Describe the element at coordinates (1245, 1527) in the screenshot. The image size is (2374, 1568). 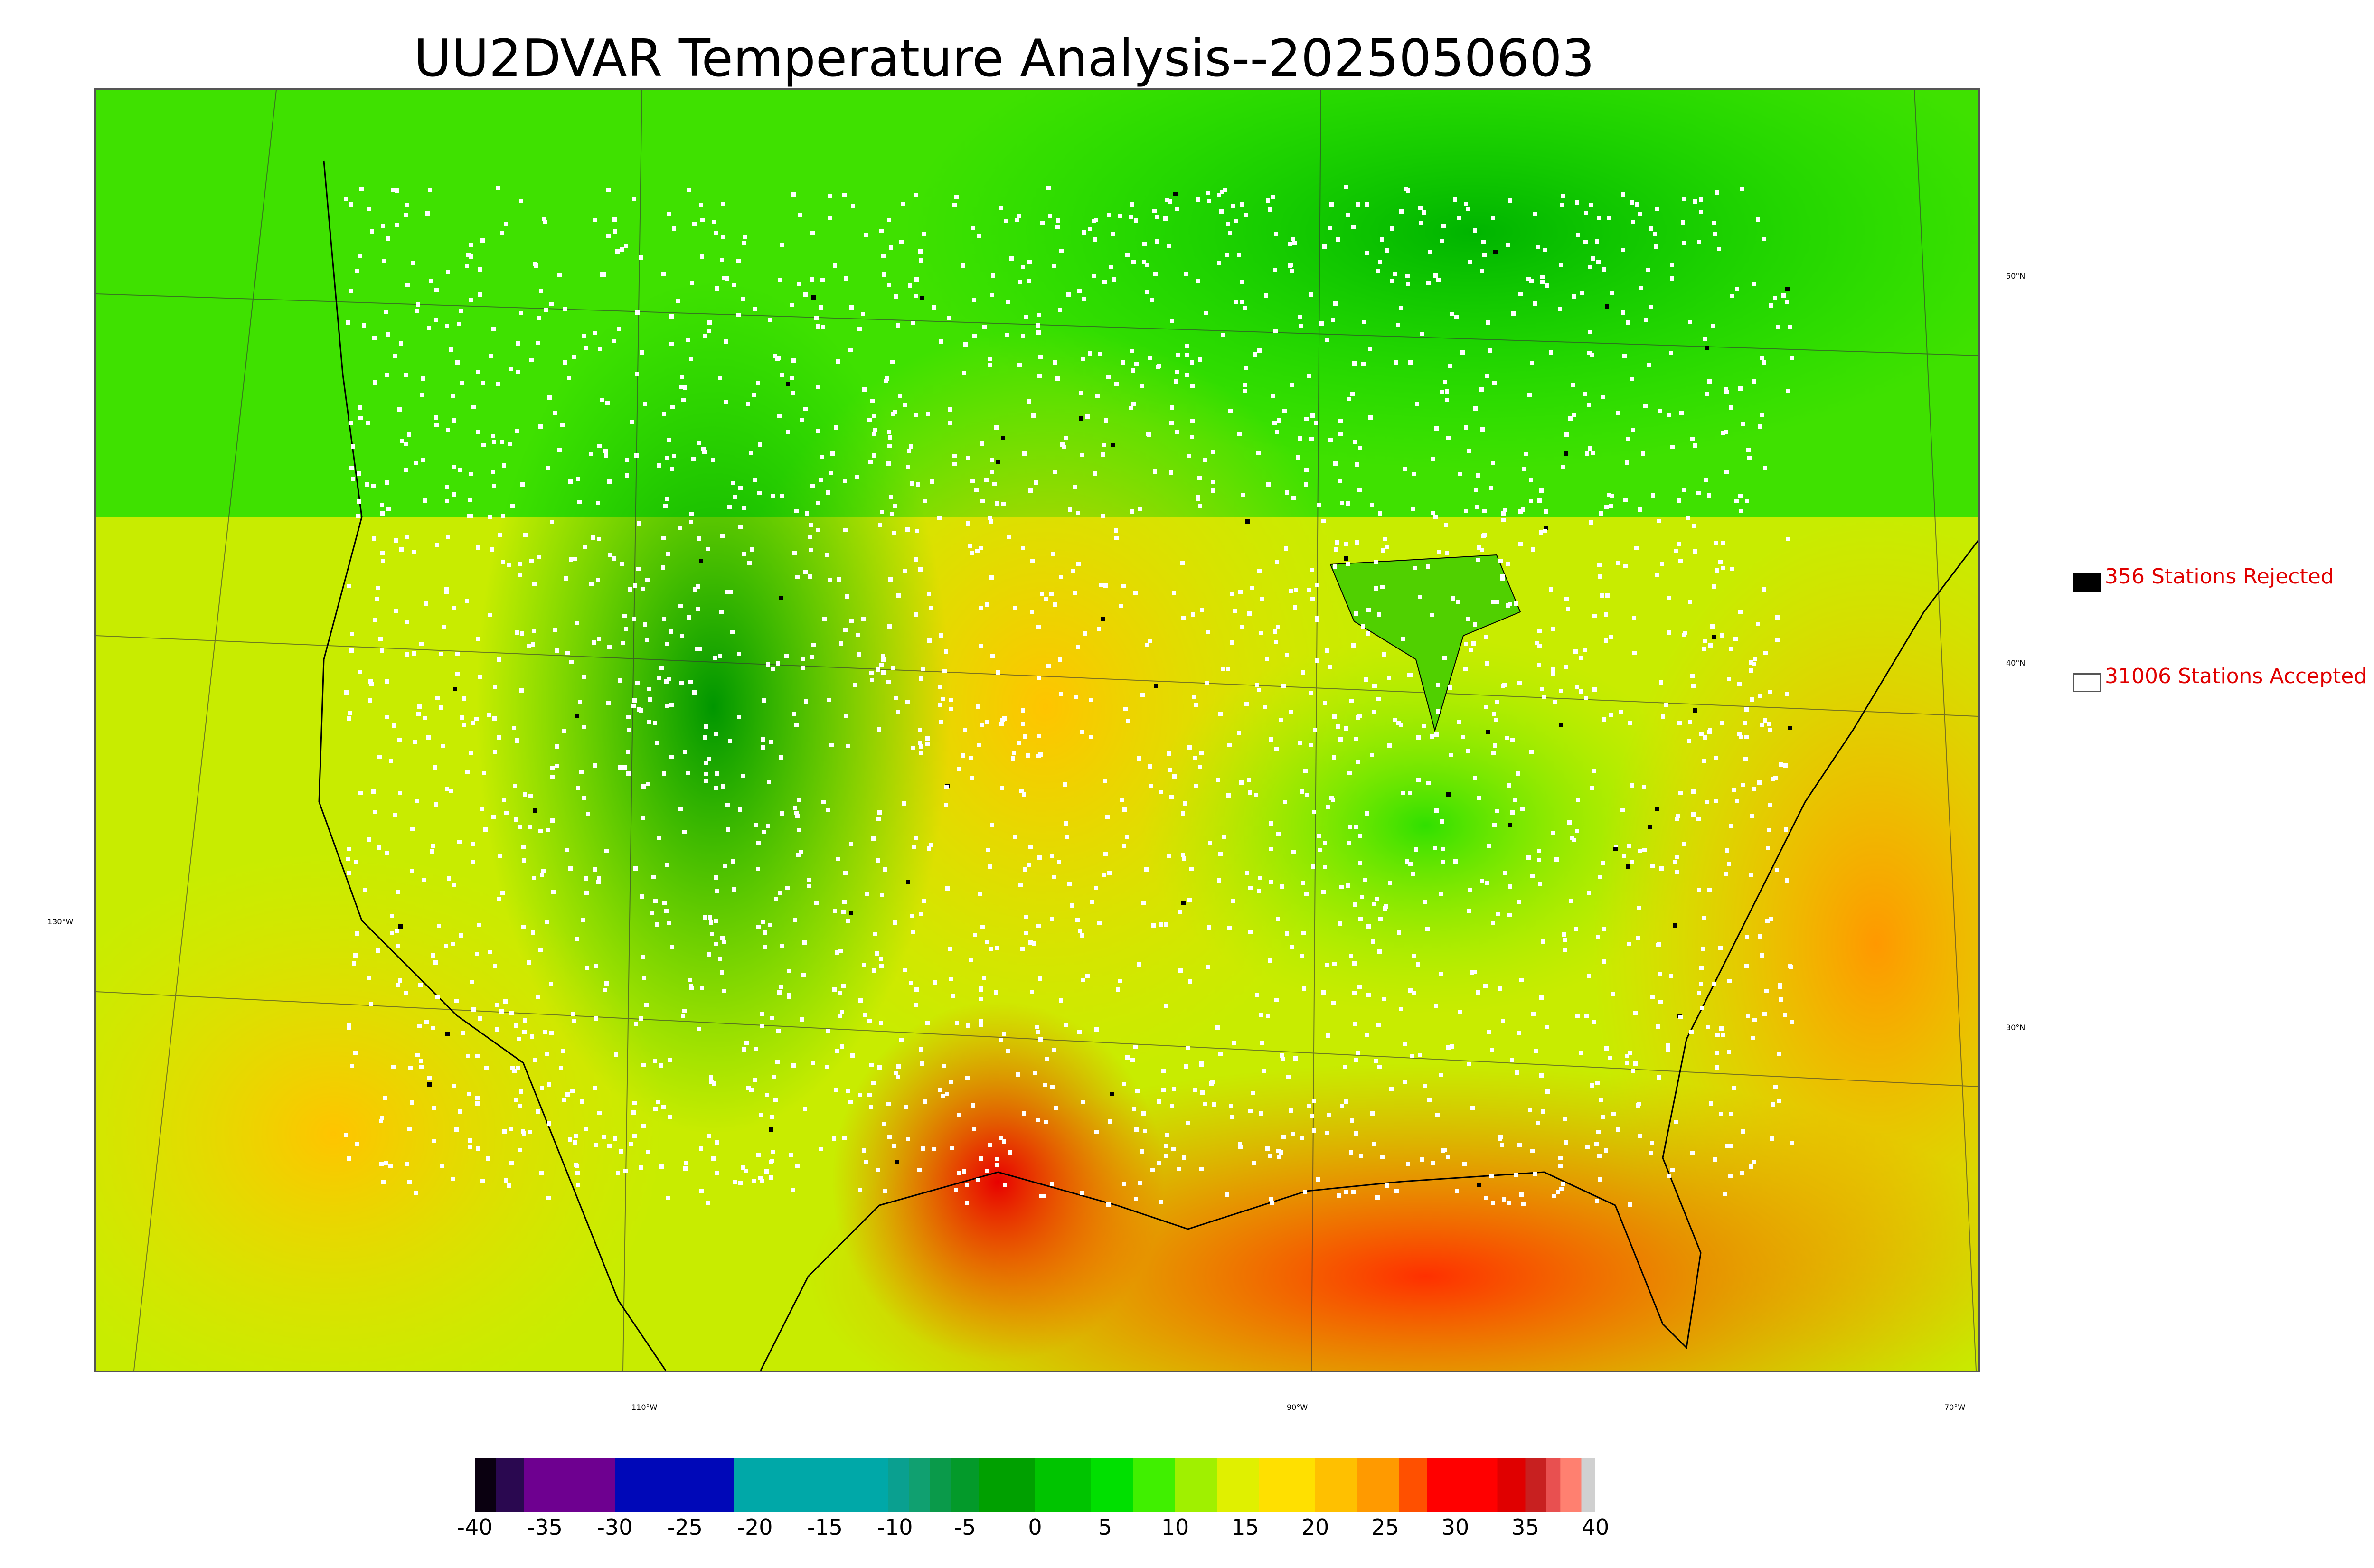
I see `colorbar-tick-label: 15` at that location.